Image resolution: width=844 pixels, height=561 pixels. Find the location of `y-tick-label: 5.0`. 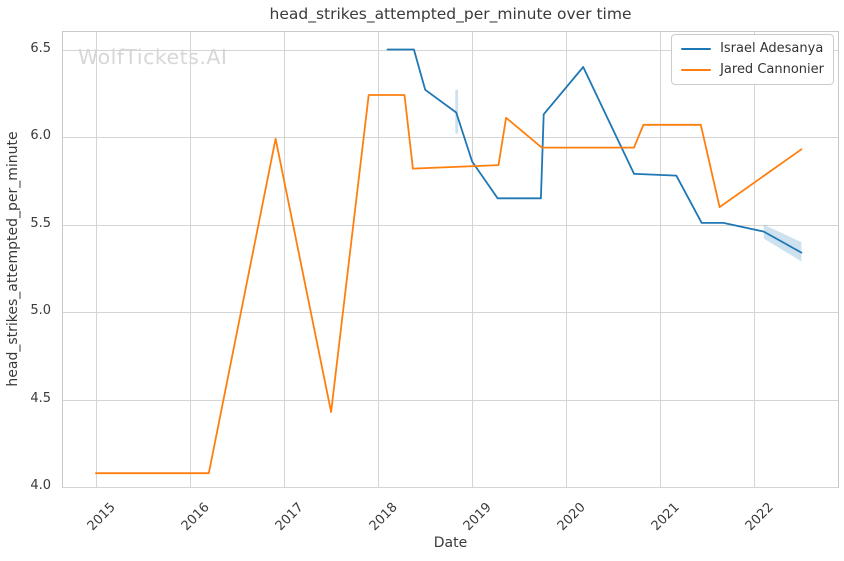

y-tick-label: 5.0 is located at coordinates (40, 311).